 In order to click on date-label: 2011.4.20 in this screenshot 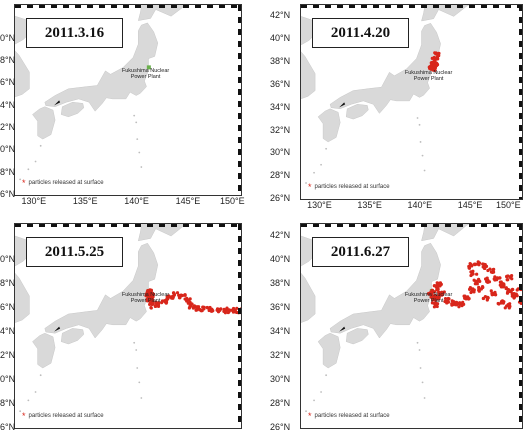, I will do `click(360, 33)`.